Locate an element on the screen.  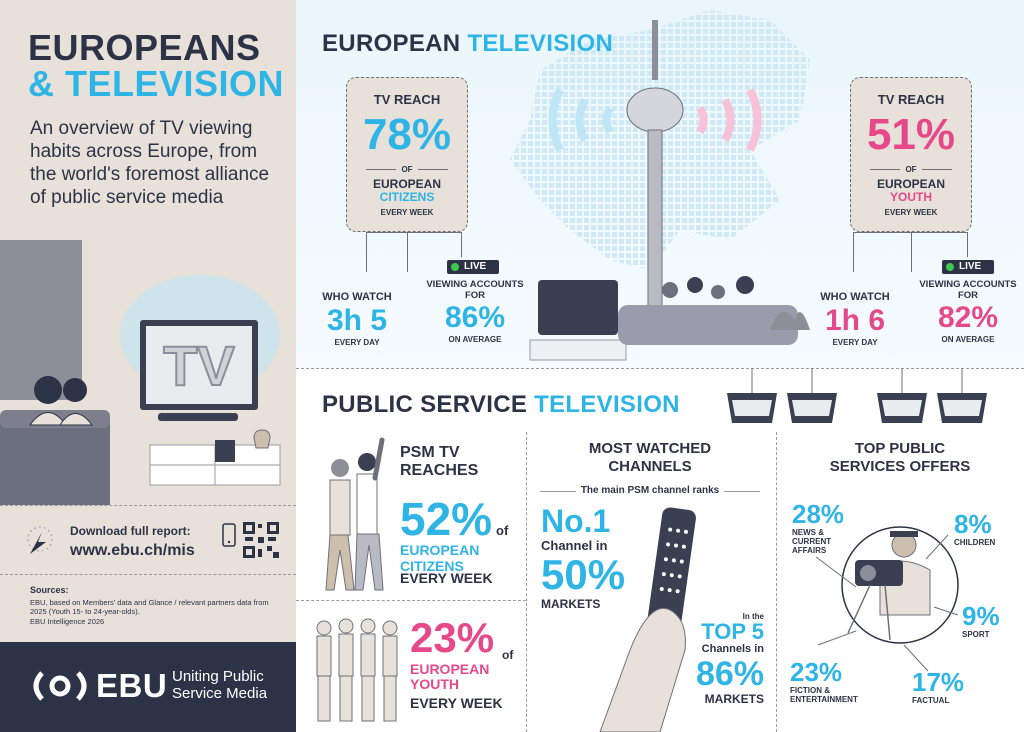
section-divider is located at coordinates (660, 368).